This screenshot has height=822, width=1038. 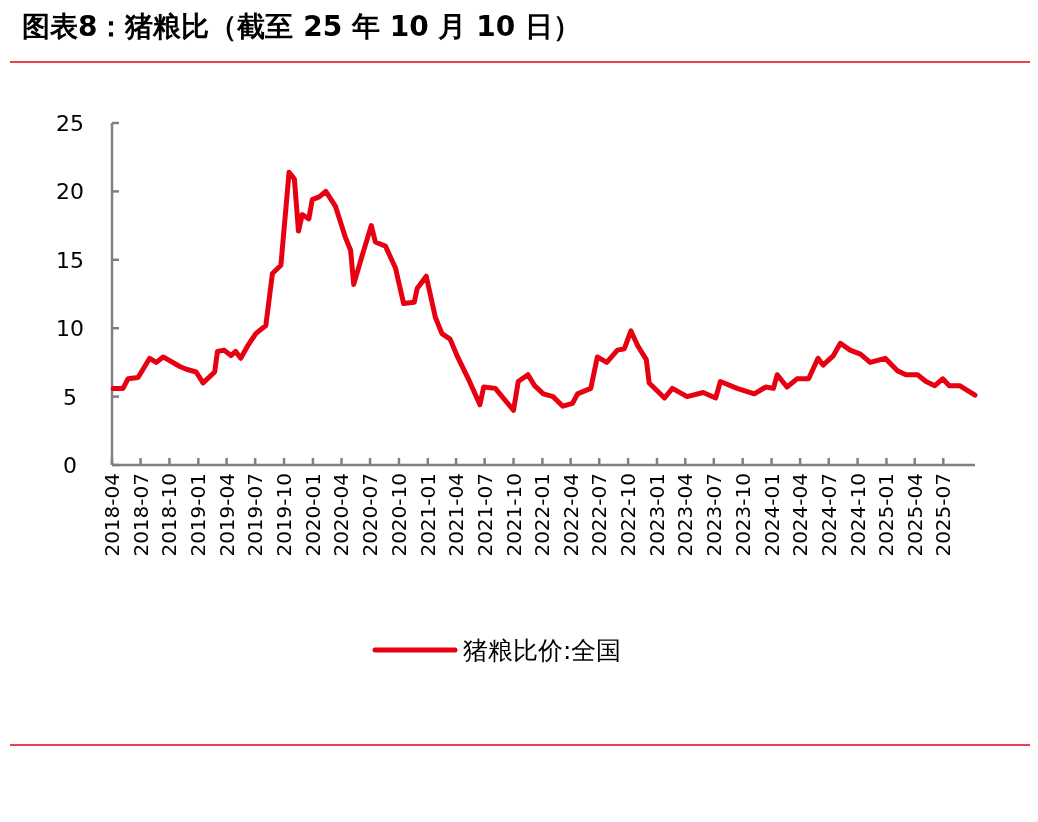 What do you see at coordinates (456, 515) in the screenshot?
I see `x-tick-label: 2021-04` at bounding box center [456, 515].